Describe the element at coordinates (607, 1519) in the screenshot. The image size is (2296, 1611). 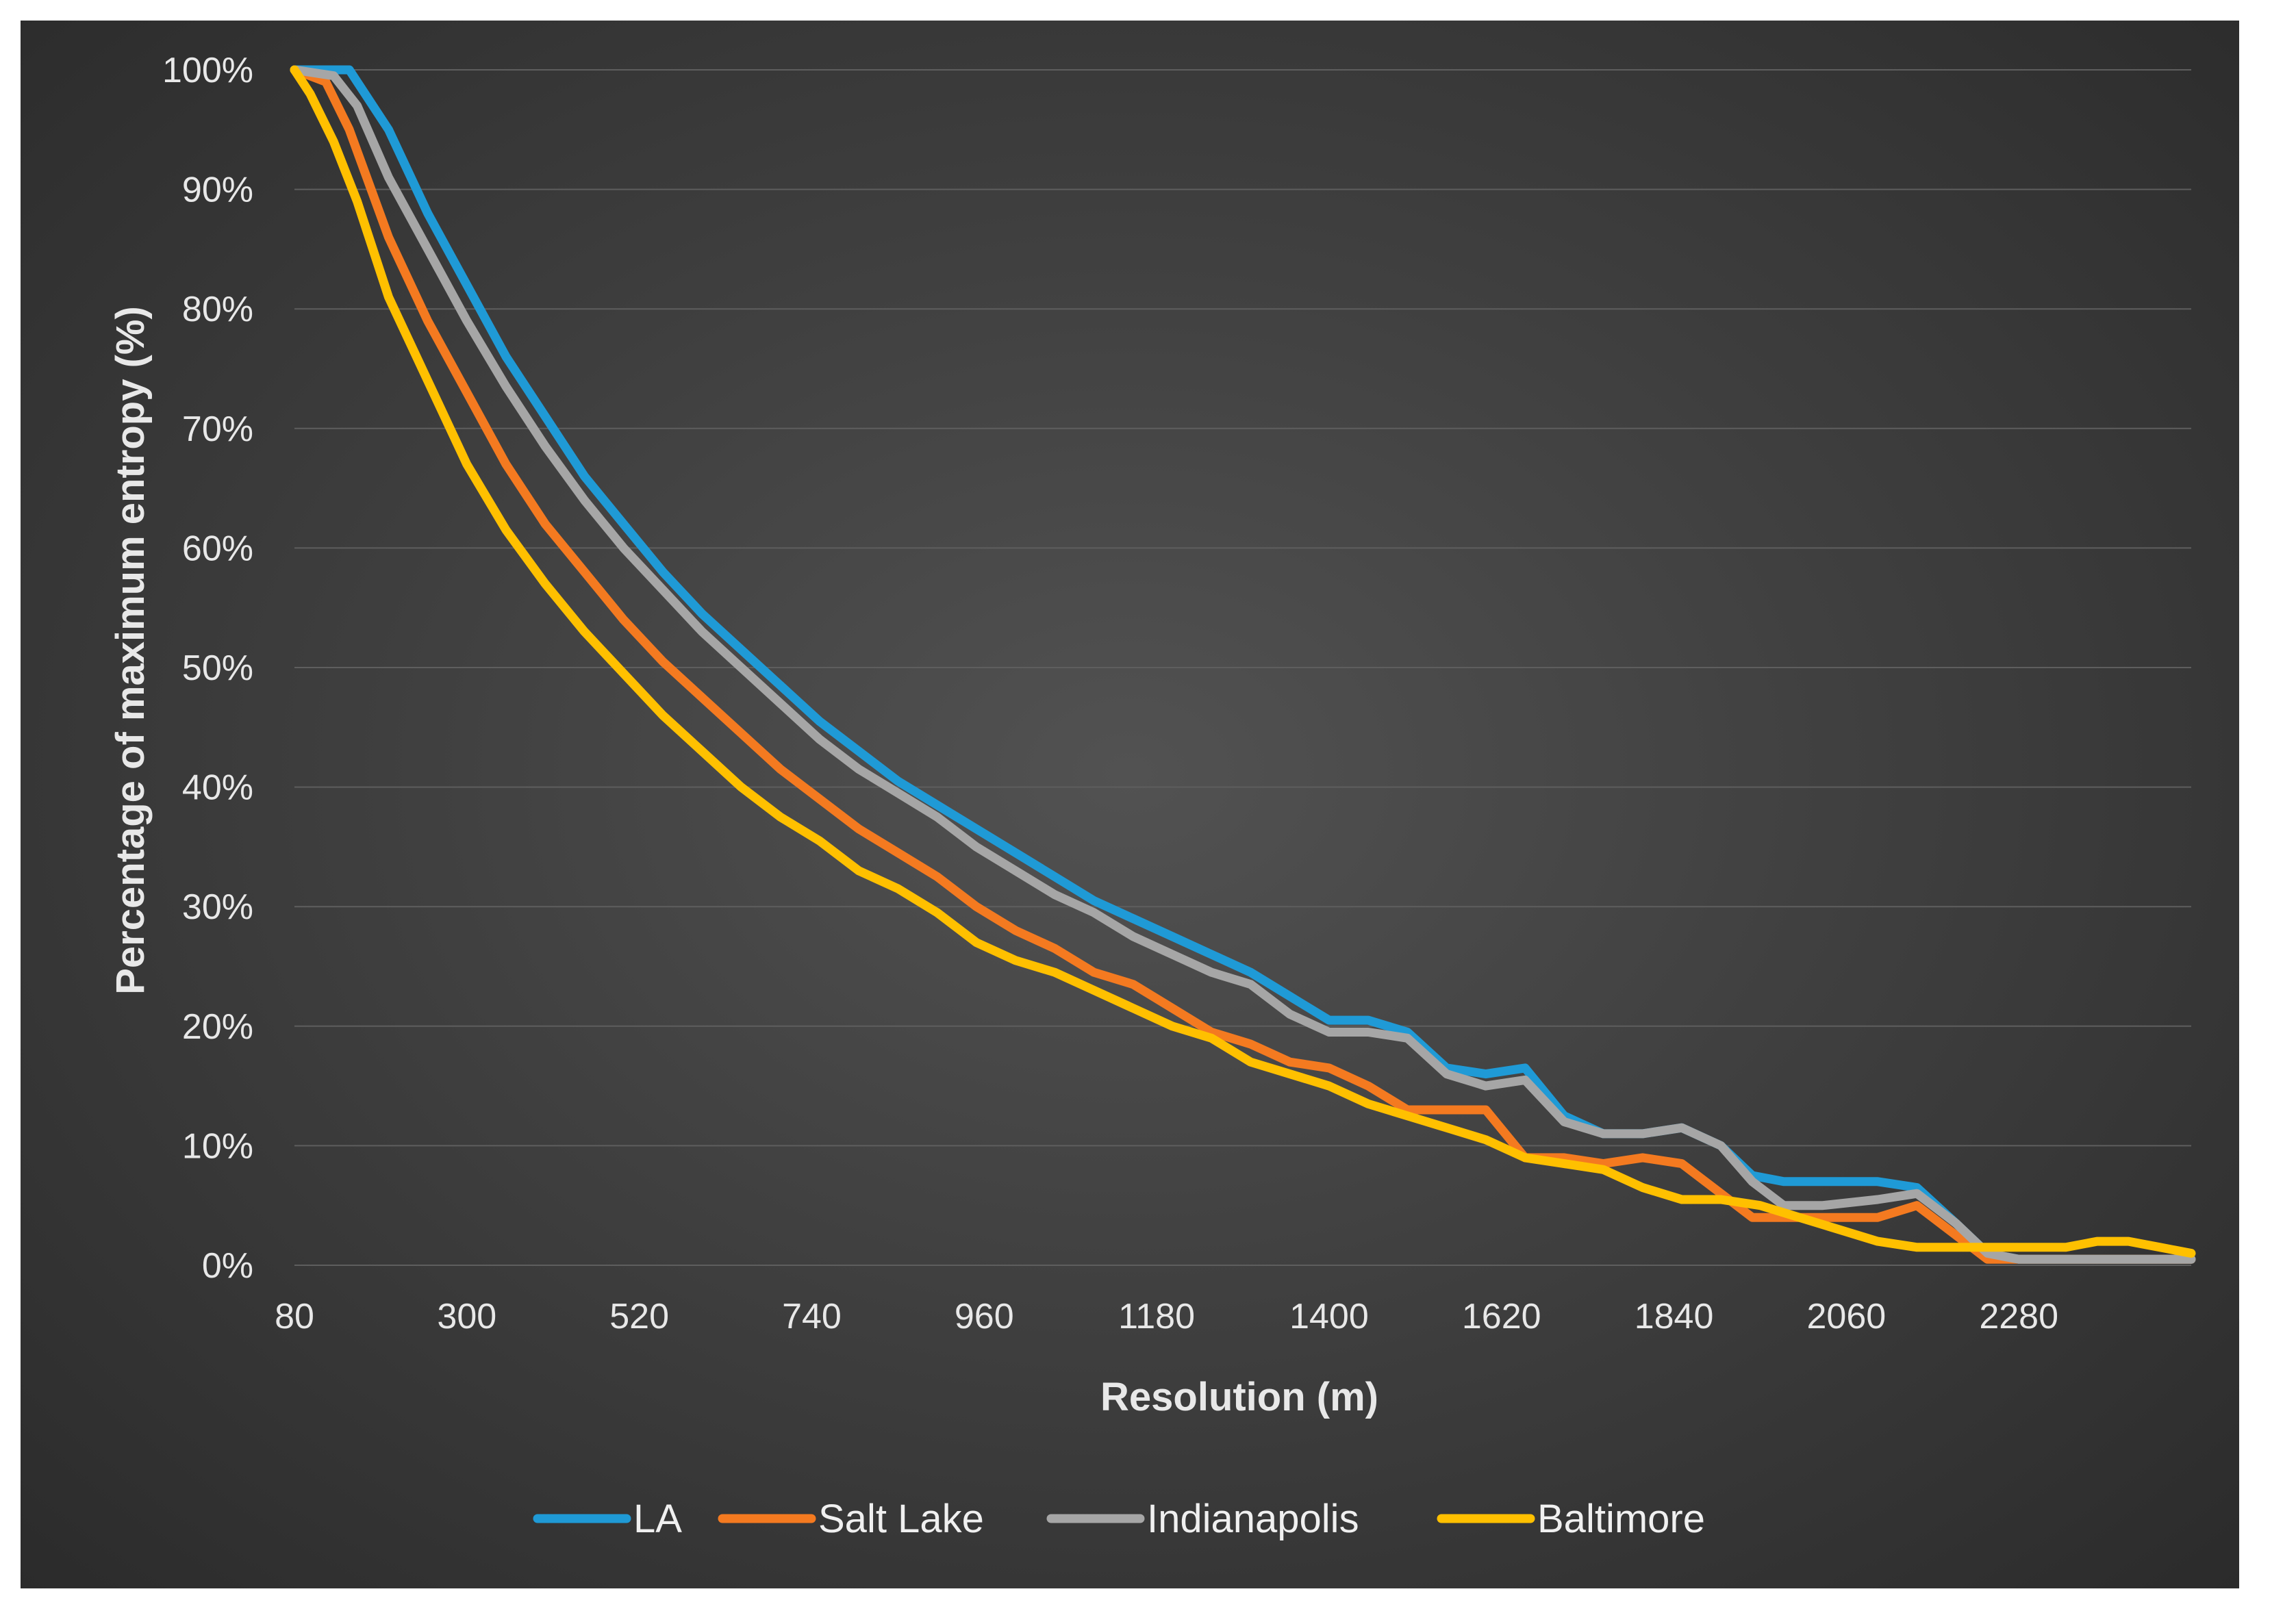
I see `legend-item-la: LA` at that location.